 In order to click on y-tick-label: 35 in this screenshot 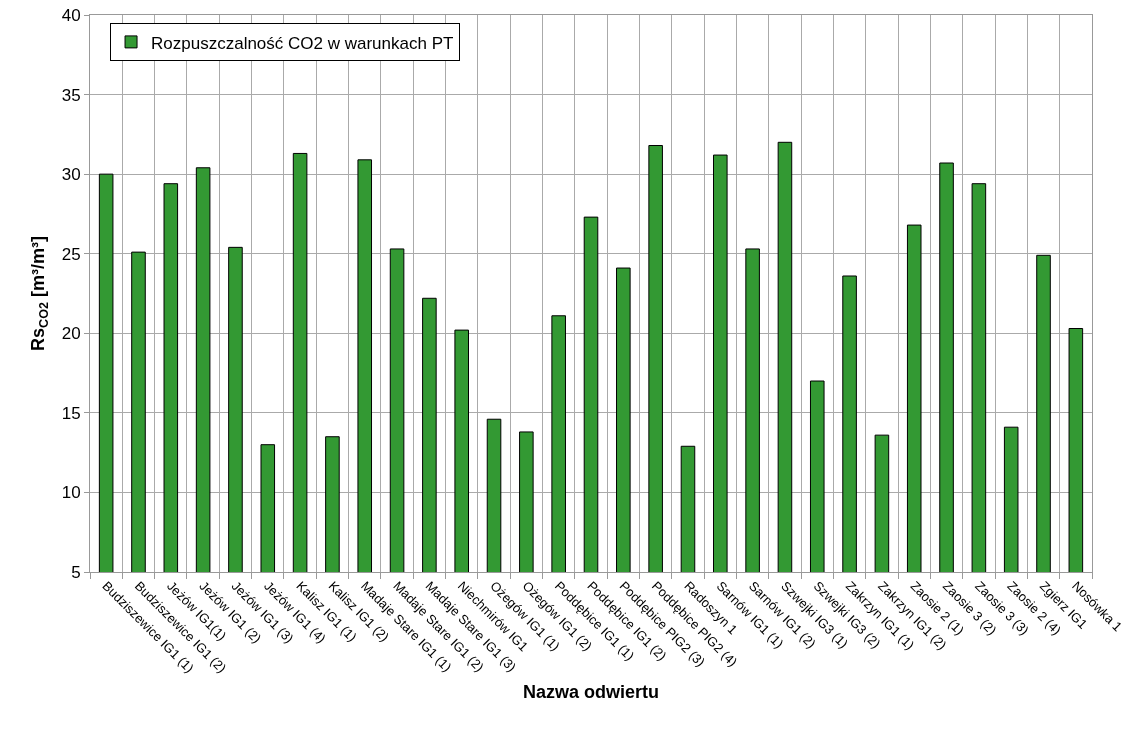, I will do `click(71, 95)`.